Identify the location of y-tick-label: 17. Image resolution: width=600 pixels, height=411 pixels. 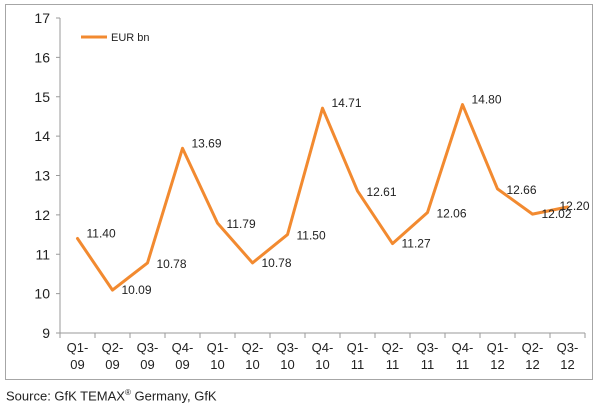
(42, 18).